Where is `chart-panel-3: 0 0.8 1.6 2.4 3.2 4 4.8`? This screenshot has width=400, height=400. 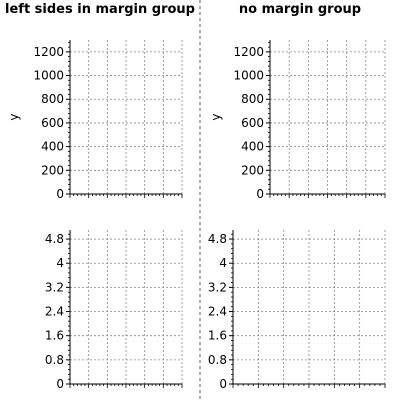 chart-panel-3: 0 0.8 1.6 2.4 3.2 4 4.8 is located at coordinates (114, 310).